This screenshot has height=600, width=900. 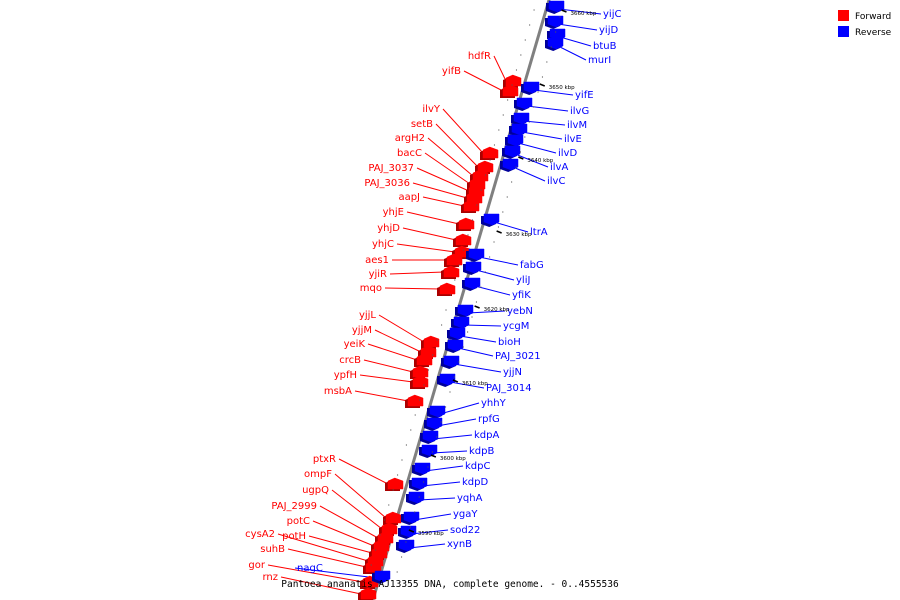 I want to click on reverse-gene-label: yliJ, so click(x=523, y=280).